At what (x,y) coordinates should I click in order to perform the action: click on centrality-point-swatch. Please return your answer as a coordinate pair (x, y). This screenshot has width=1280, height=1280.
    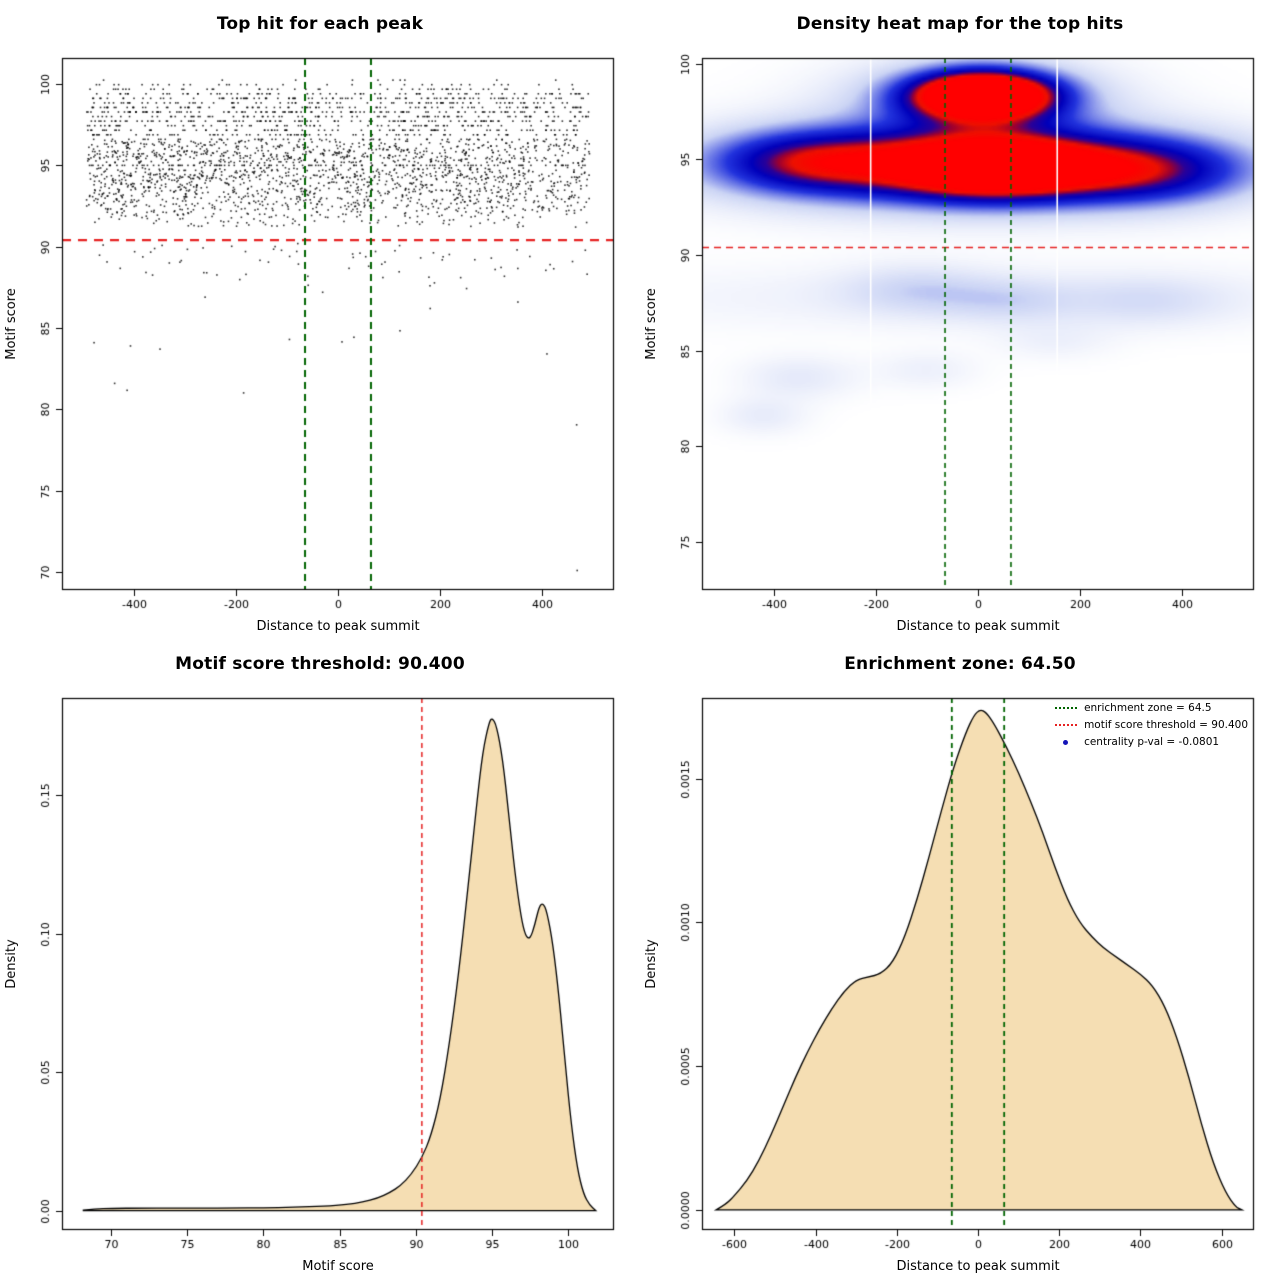
    Looking at the image, I should click on (1066, 742).